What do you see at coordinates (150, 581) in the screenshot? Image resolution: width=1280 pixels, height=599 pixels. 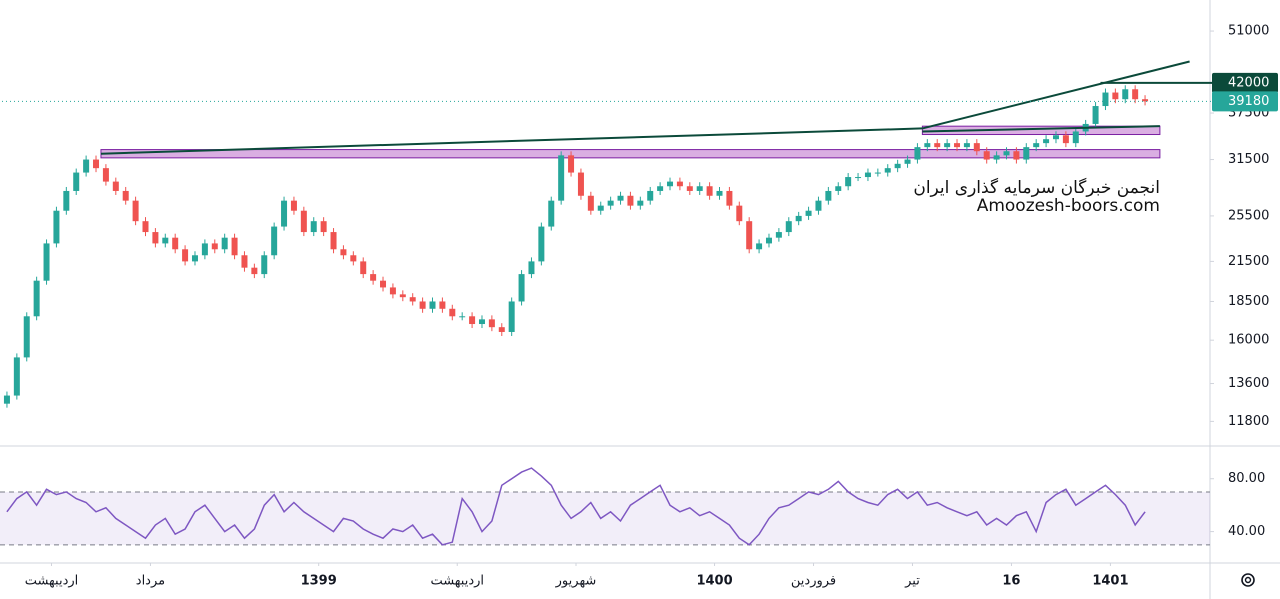 I see `x-tick-label: مرداد` at bounding box center [150, 581].